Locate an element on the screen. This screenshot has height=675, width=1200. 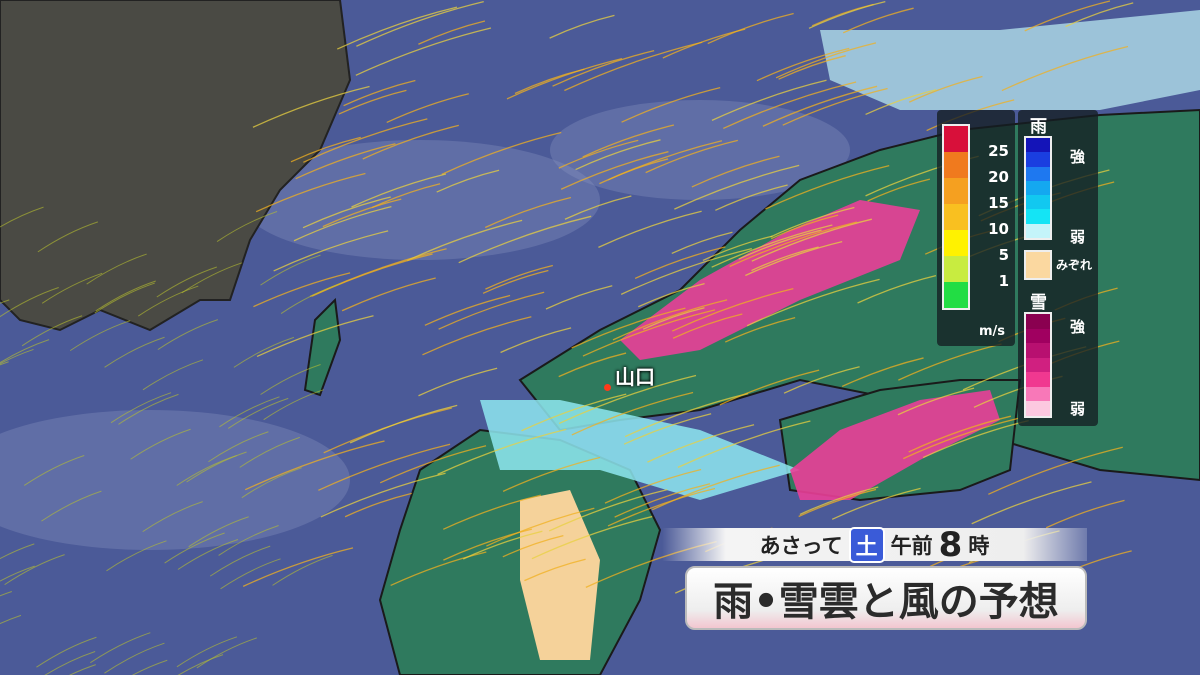
tsushima-island is located at coordinates (322, 347).